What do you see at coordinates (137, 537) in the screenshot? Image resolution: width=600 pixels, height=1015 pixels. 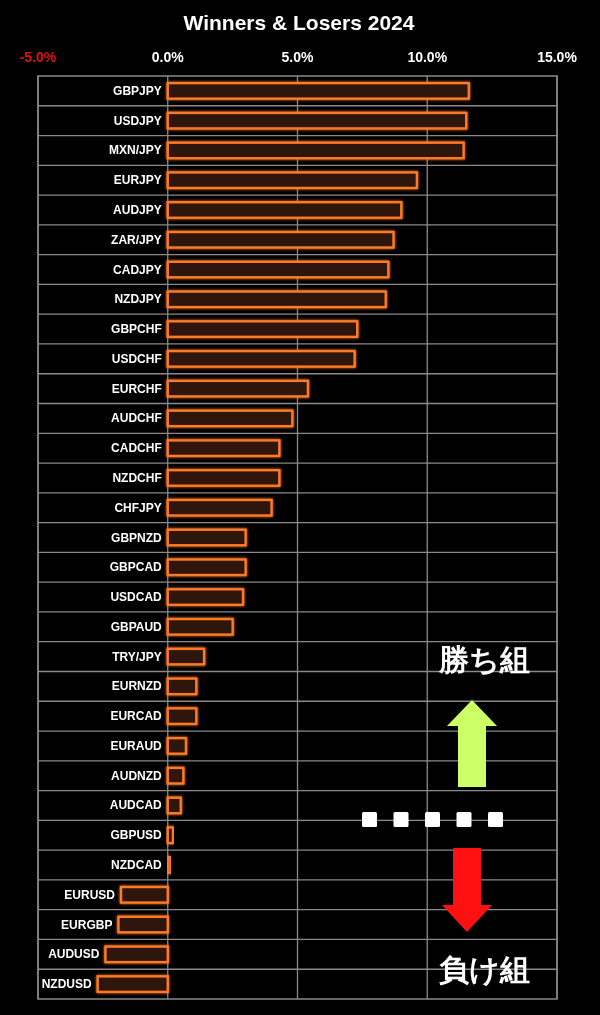 I see `y-tick-label: GBPNZD` at bounding box center [137, 537].